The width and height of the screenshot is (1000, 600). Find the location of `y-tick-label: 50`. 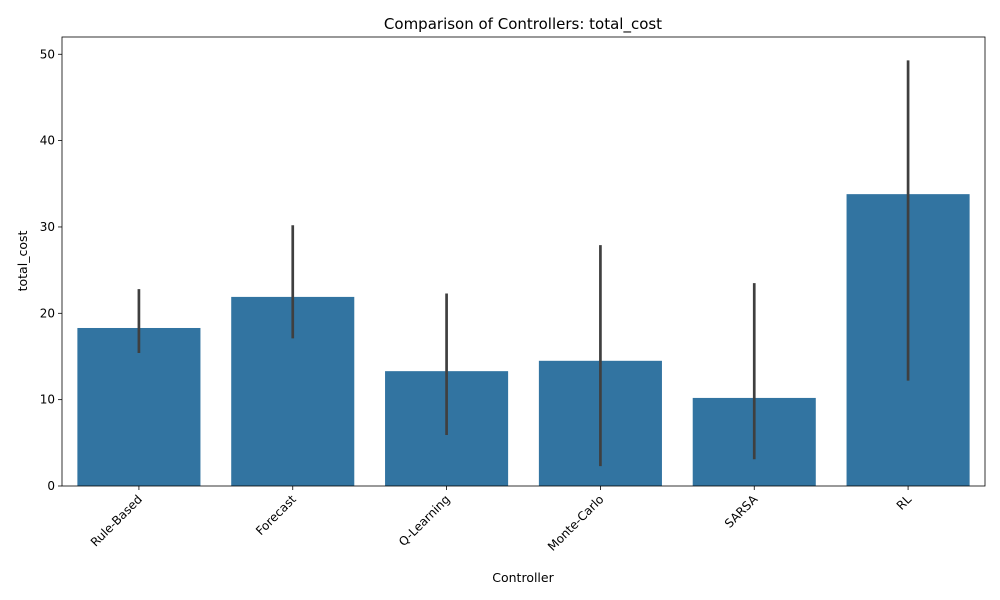

y-tick-label: 50 is located at coordinates (47, 54).